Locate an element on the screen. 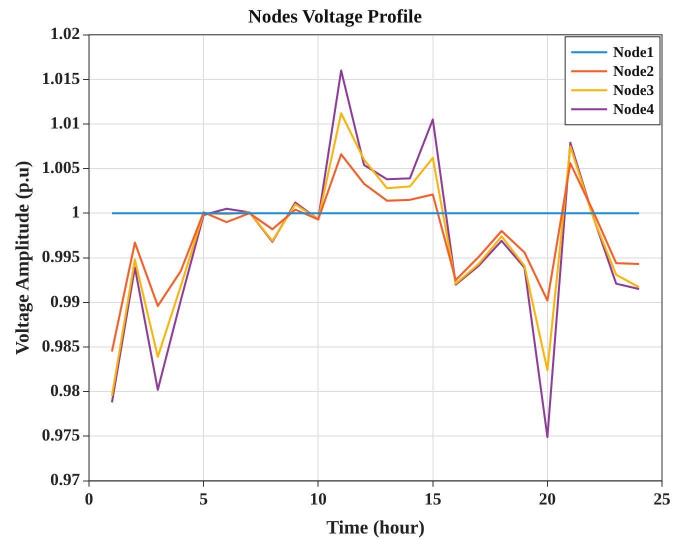  y-tick-label: 1 is located at coordinates (76, 212).